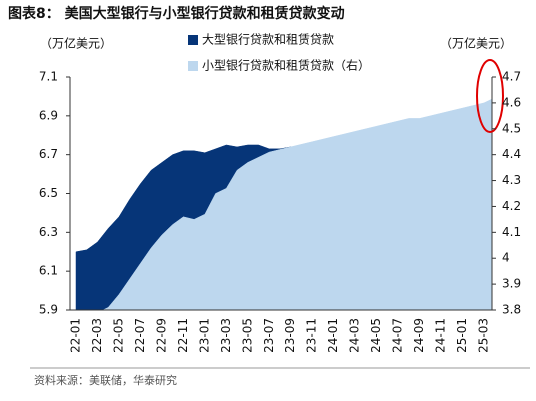 Image resolution: width=536 pixels, height=401 pixels. Describe the element at coordinates (511, 128) in the screenshot. I see `y2-tick-label: 4.5` at that location.